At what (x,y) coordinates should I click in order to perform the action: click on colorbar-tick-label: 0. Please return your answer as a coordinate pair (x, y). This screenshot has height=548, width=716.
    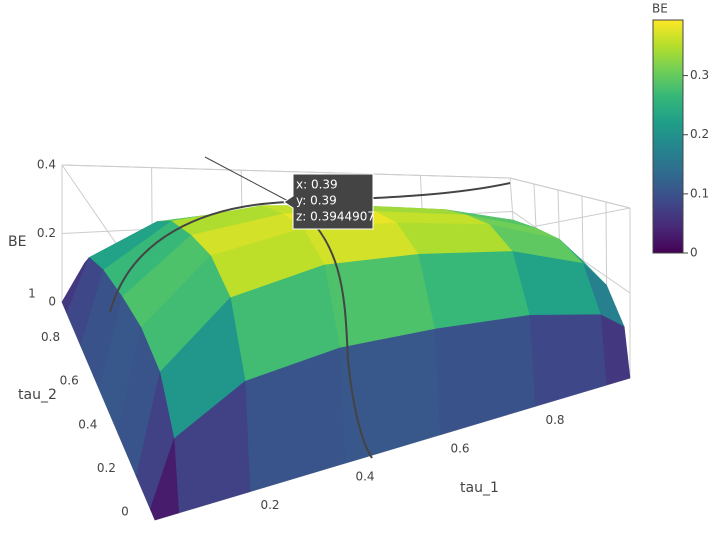
    Looking at the image, I should click on (694, 253).